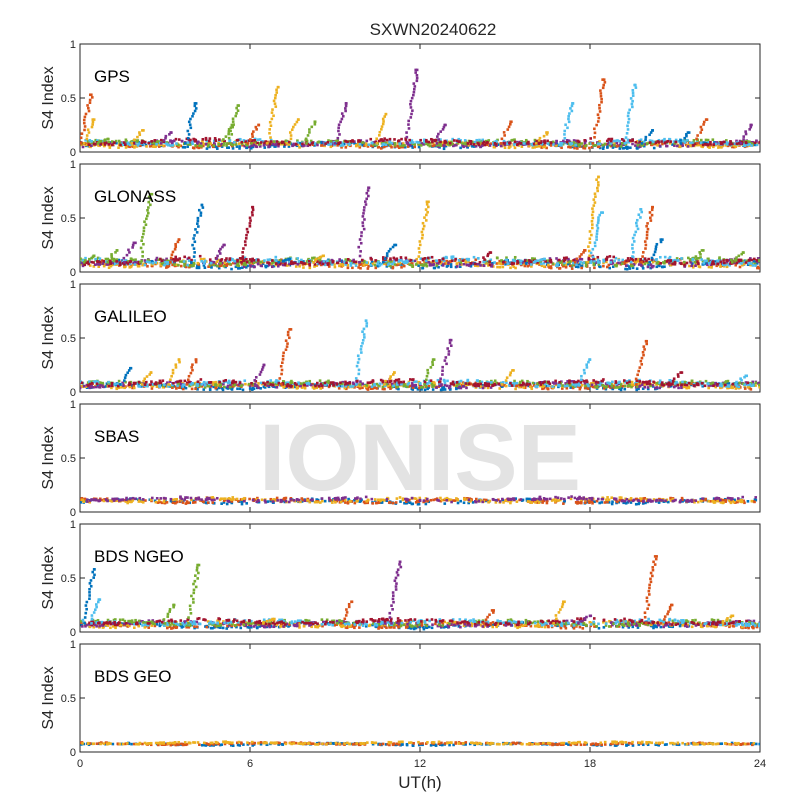 This screenshot has height=800, width=800. I want to click on y-axis-label: S4 Index, so click(48, 337).